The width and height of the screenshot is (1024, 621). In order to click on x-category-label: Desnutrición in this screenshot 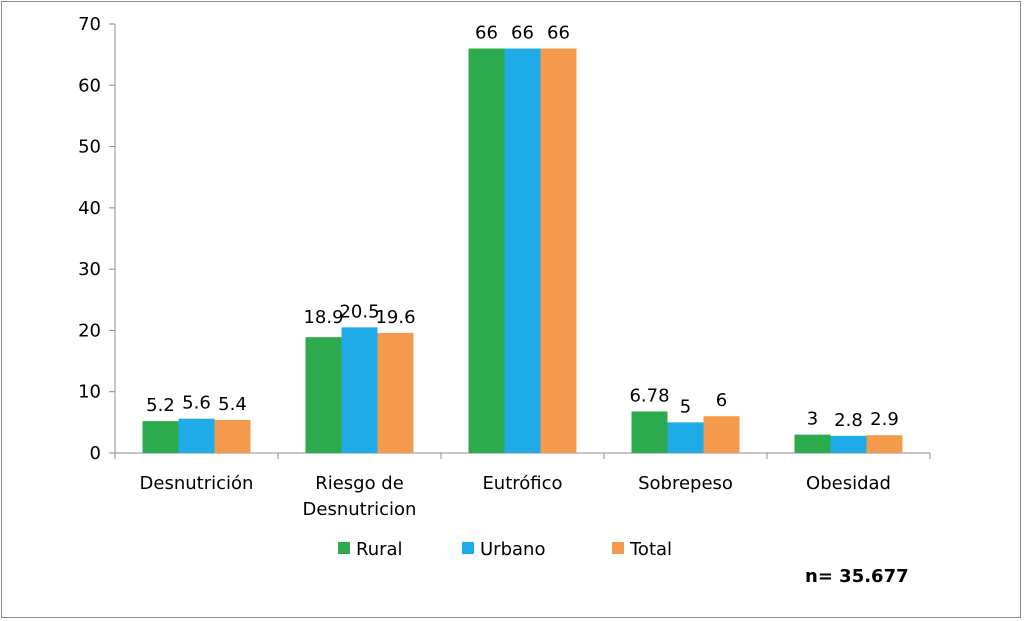, I will do `click(197, 483)`.